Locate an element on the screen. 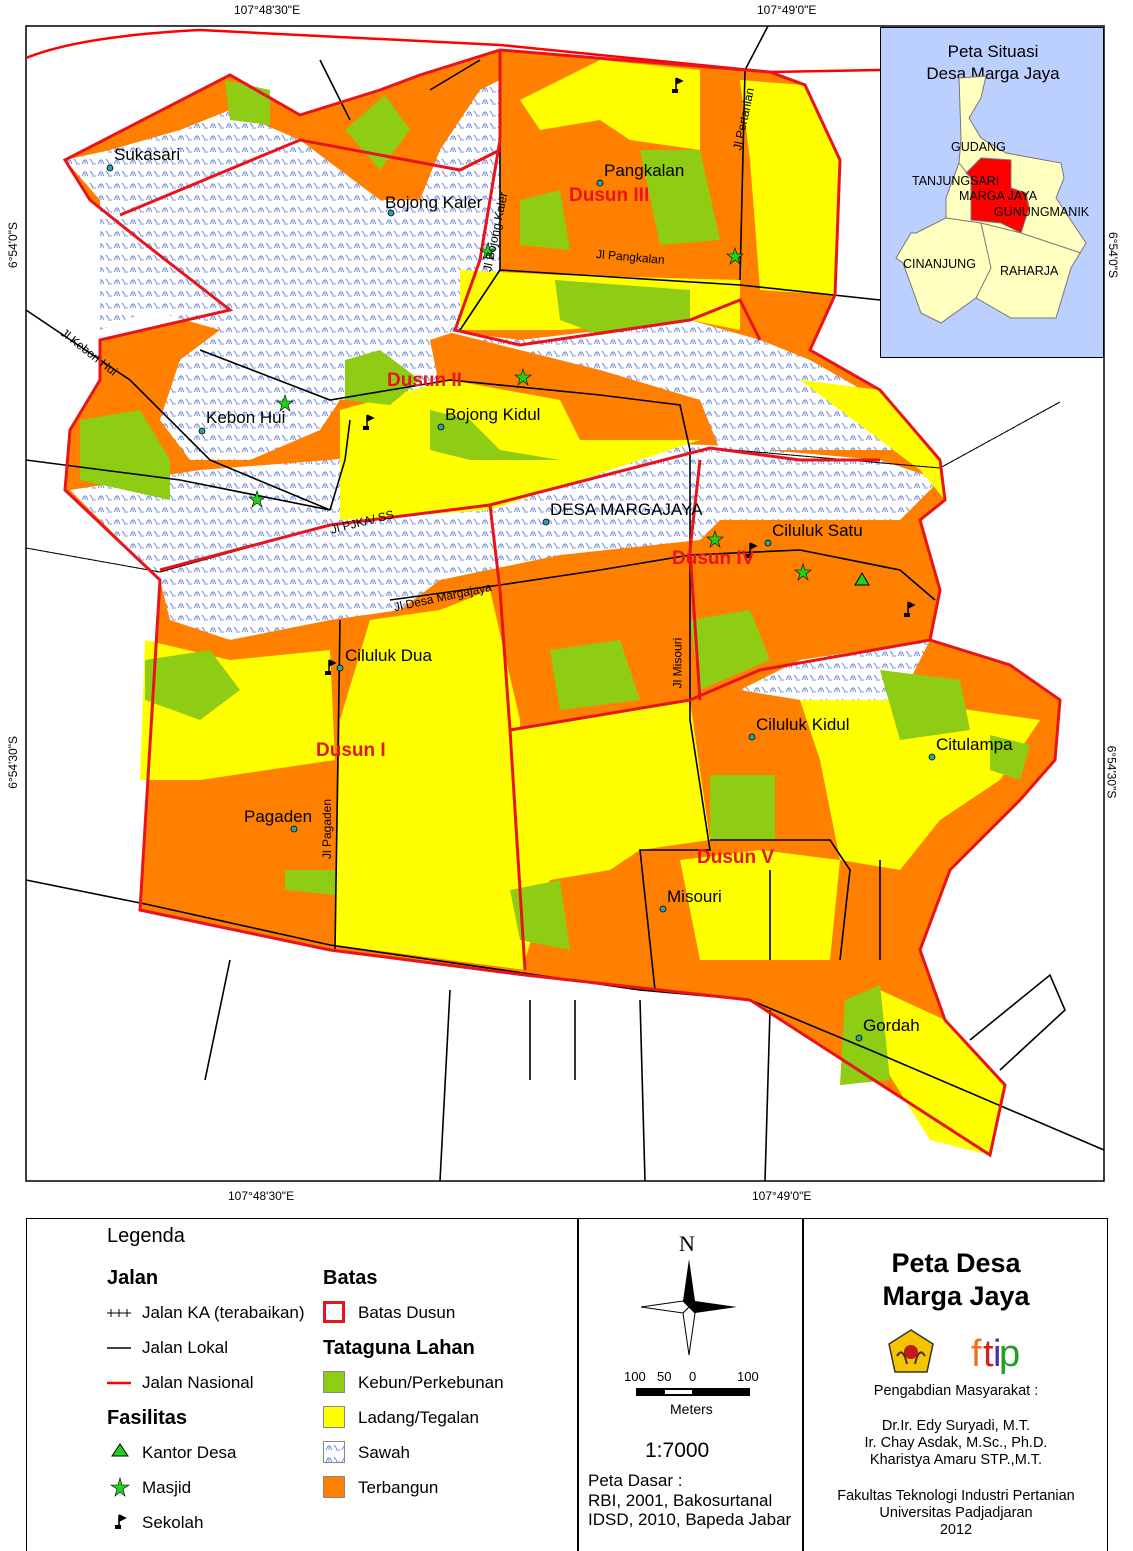  source-line: RBI, 2001, Bakosurtanal is located at coordinates (680, 1500).